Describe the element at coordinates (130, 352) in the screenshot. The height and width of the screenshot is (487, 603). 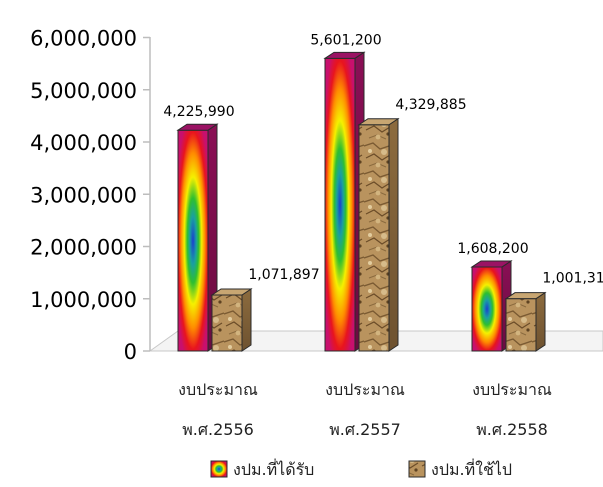
I see `y-tick-label: 0` at that location.